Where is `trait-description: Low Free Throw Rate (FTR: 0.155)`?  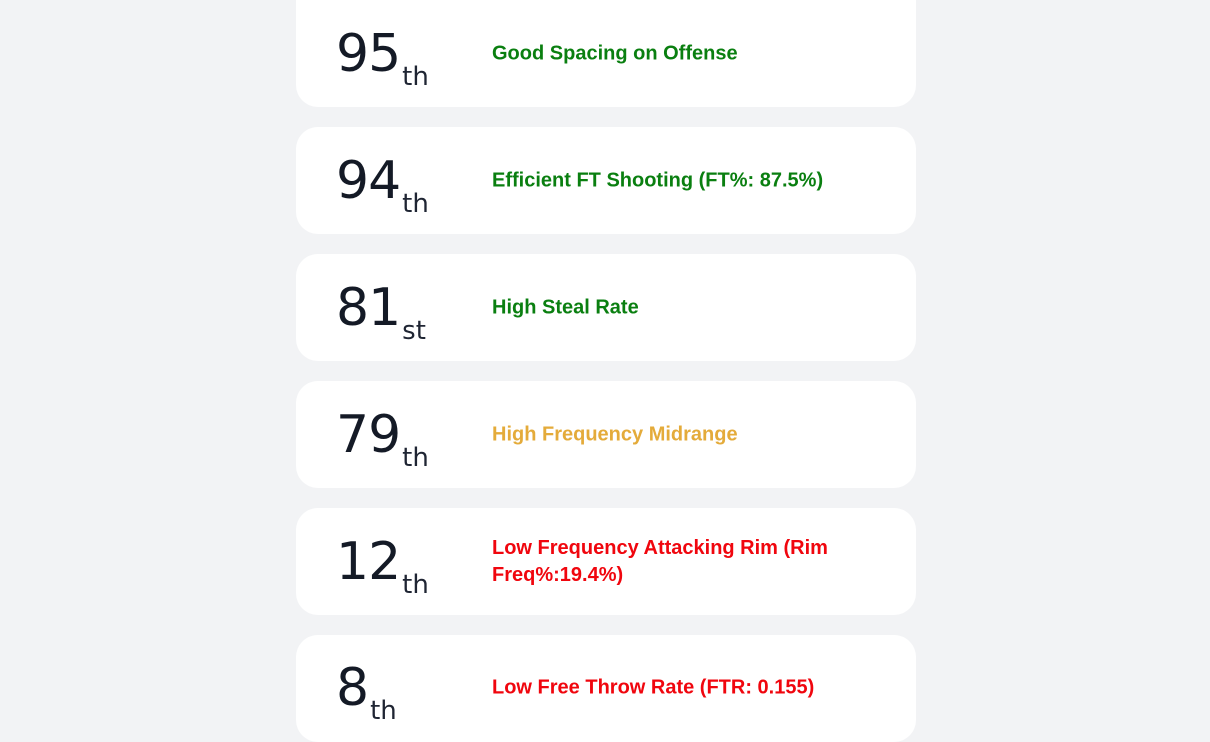 trait-description: Low Free Throw Rate (FTR: 0.155) is located at coordinates (653, 687).